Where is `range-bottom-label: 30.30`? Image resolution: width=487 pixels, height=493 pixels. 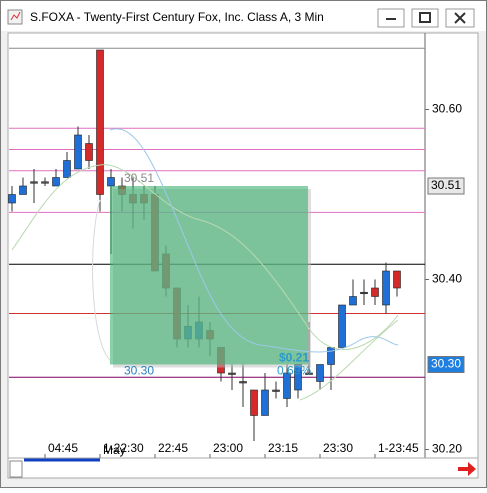 range-bottom-label: 30.30 is located at coordinates (139, 371).